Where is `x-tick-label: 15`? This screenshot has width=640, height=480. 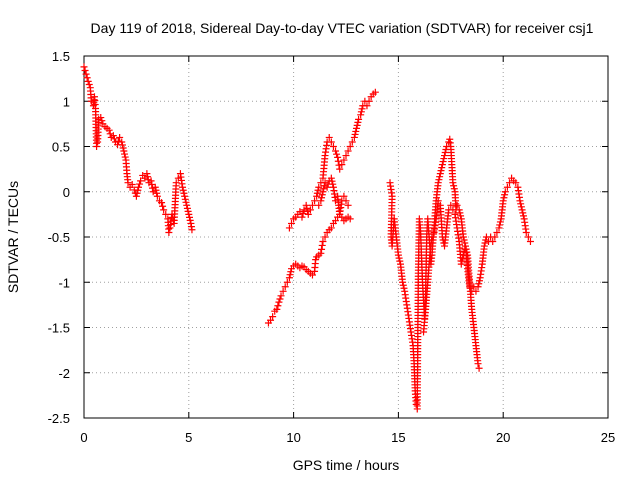
x-tick-label: 15 is located at coordinates (398, 437).